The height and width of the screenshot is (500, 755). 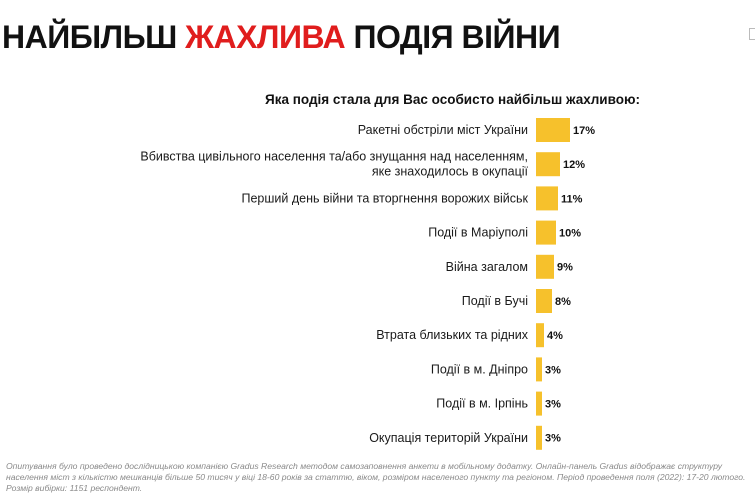 I want to click on value-label-10: 3%, so click(x=553, y=439).